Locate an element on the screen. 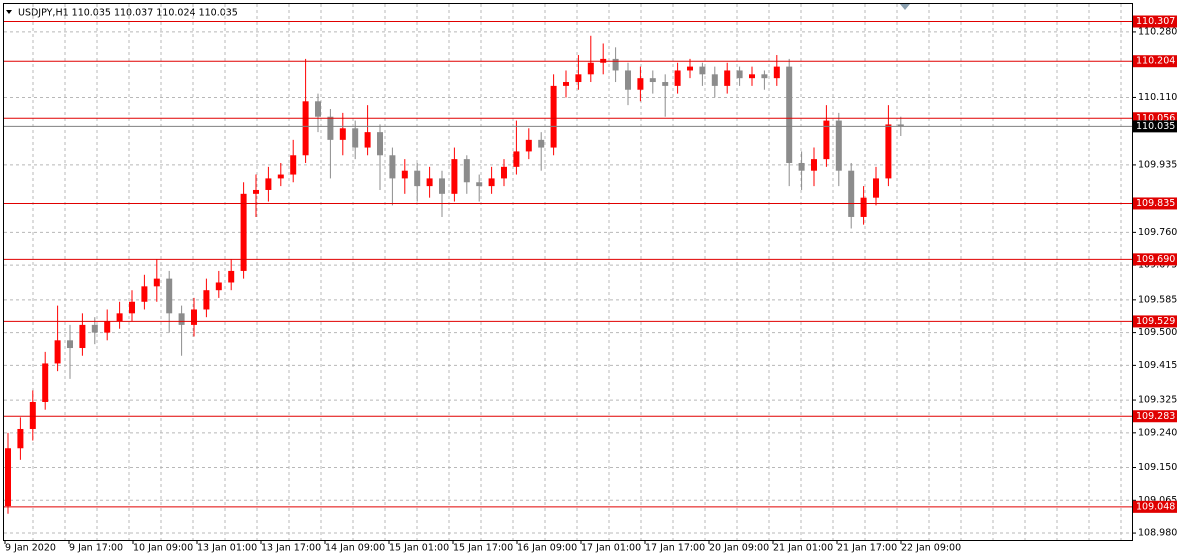  level-label: 109.529 is located at coordinates (1155, 321).